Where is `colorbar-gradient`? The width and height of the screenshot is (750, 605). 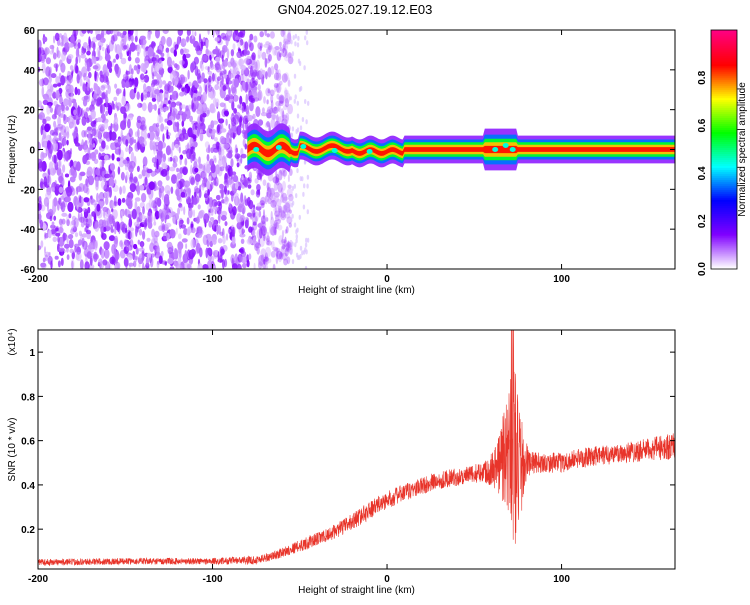
colorbar-gradient is located at coordinates (724, 150).